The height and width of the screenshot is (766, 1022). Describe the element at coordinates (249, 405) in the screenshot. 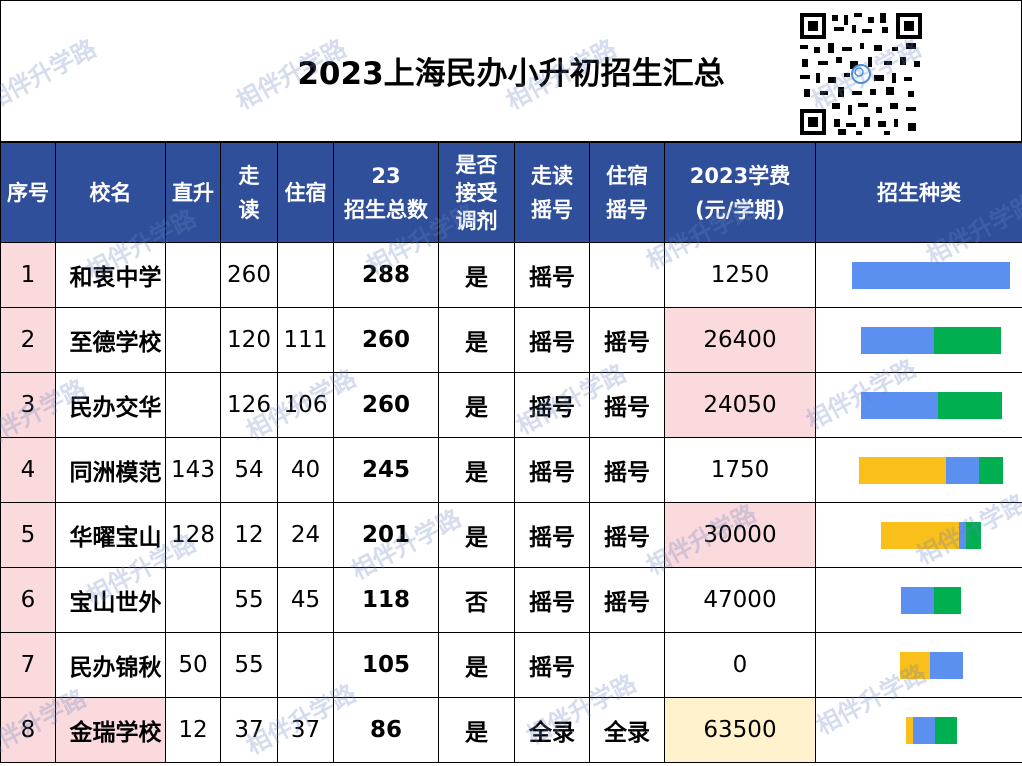

I see `zoudu-cell: 126` at that location.